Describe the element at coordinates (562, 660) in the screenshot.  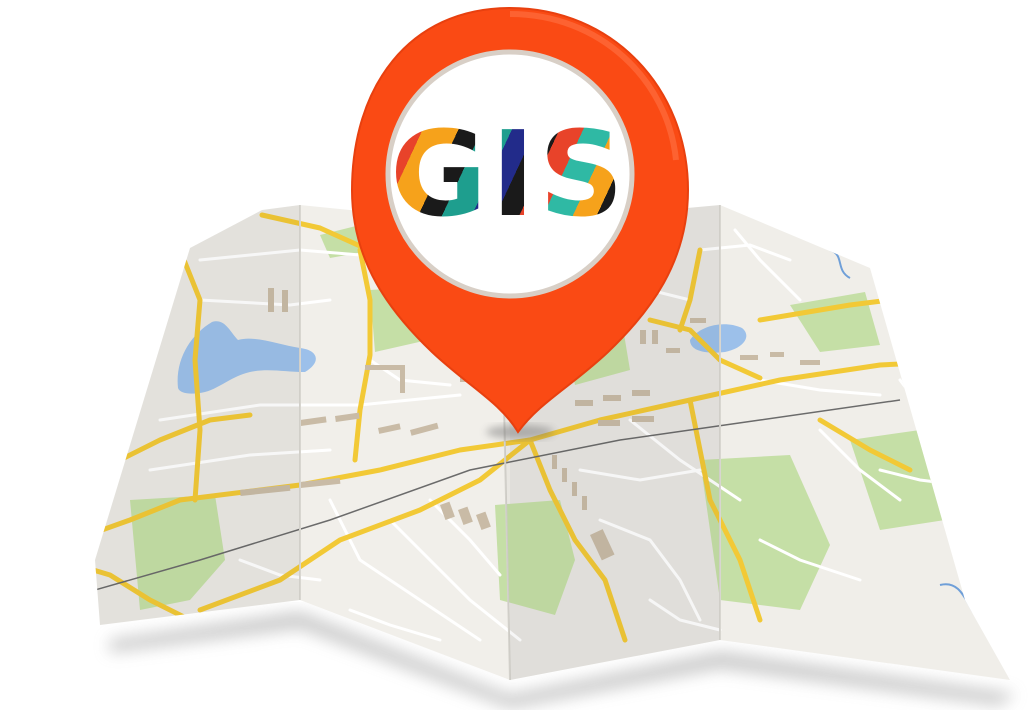
I see `map-shadow` at that location.